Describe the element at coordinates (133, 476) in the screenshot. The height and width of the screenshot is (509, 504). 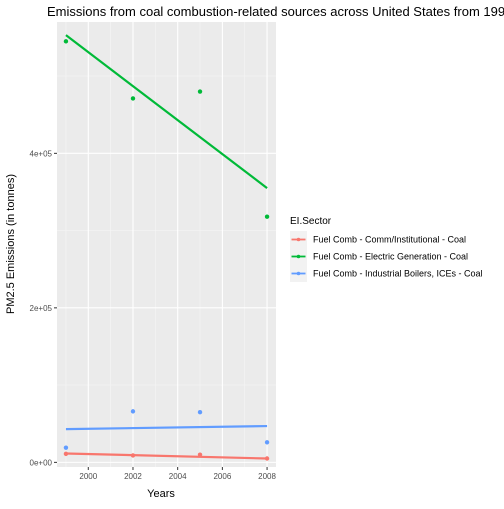
I see `x-tick-label: 2002` at that location.